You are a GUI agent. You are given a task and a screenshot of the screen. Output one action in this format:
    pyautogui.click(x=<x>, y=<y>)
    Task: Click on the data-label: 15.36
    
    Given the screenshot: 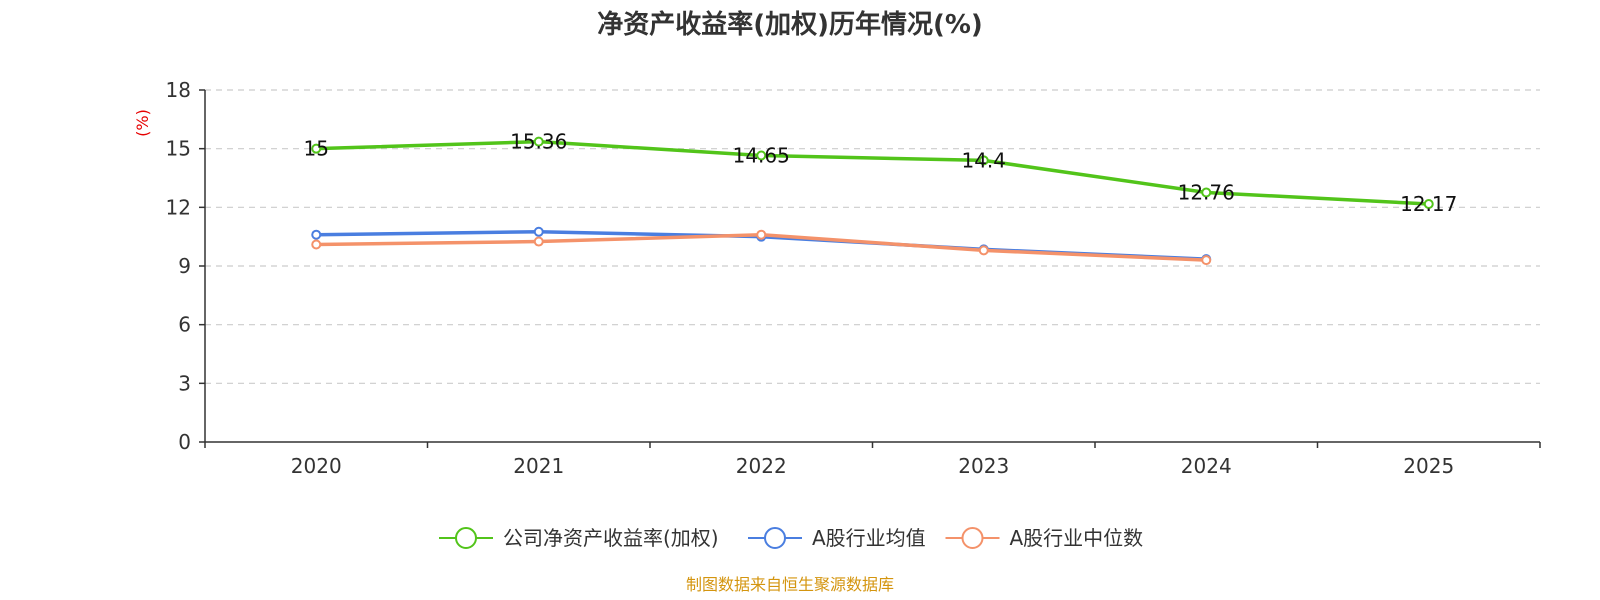 What is the action you would take?
    pyautogui.click(x=538, y=142)
    